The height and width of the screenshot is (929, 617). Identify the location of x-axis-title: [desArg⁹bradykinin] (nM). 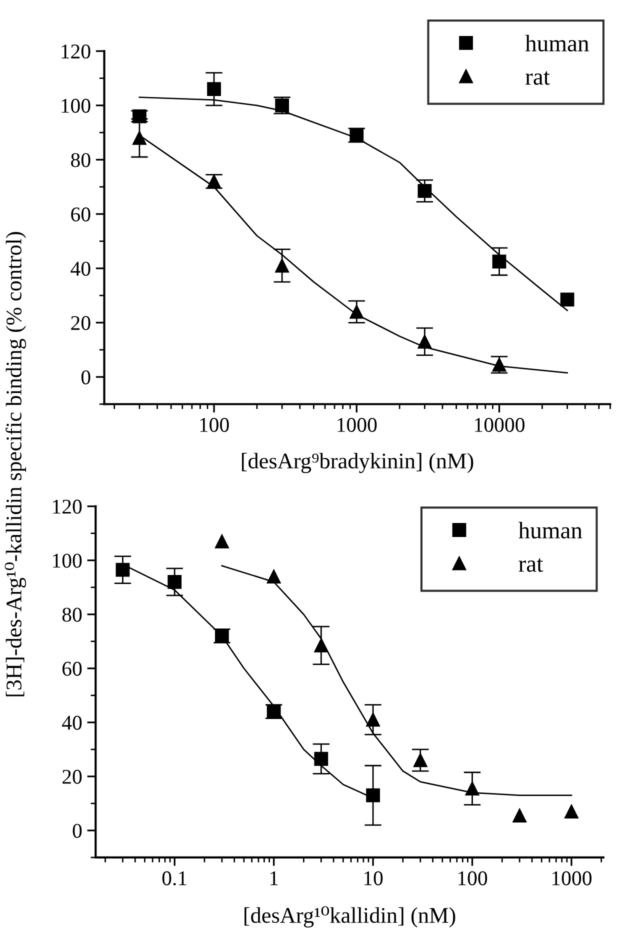
(358, 463).